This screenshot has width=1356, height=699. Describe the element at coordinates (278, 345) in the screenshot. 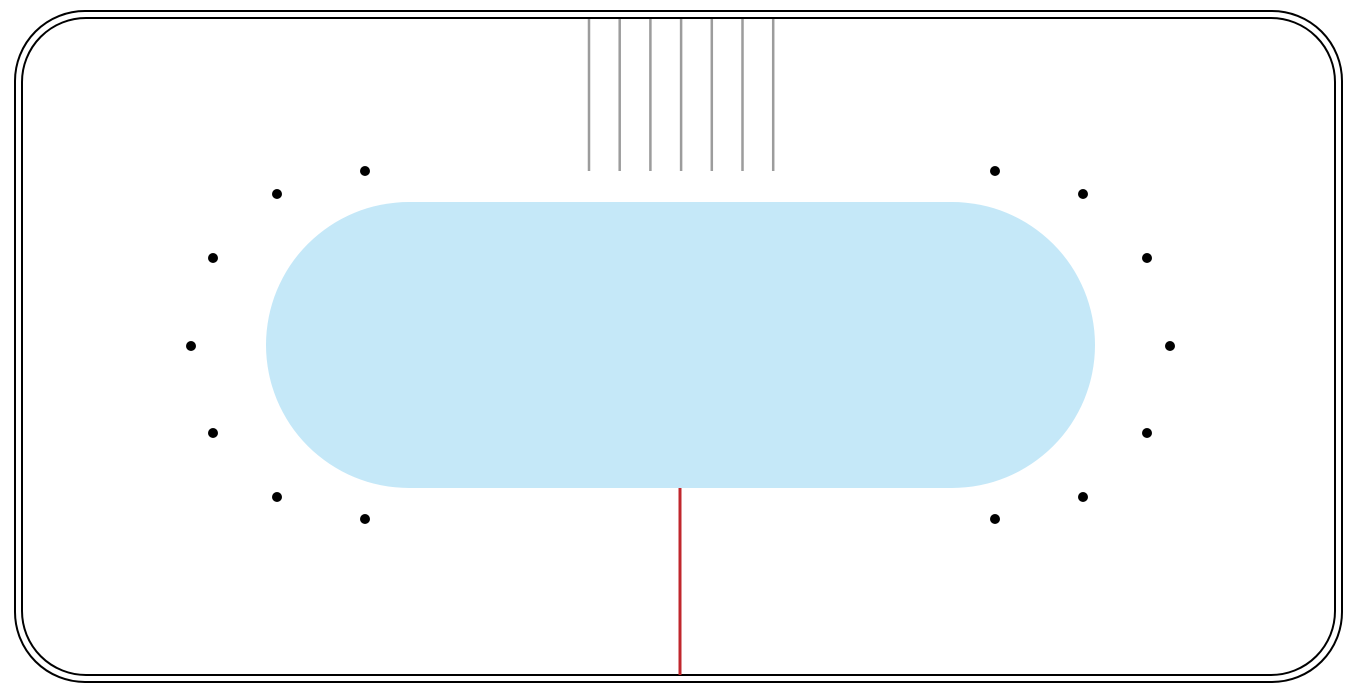

I see `left-dot-arc` at that location.